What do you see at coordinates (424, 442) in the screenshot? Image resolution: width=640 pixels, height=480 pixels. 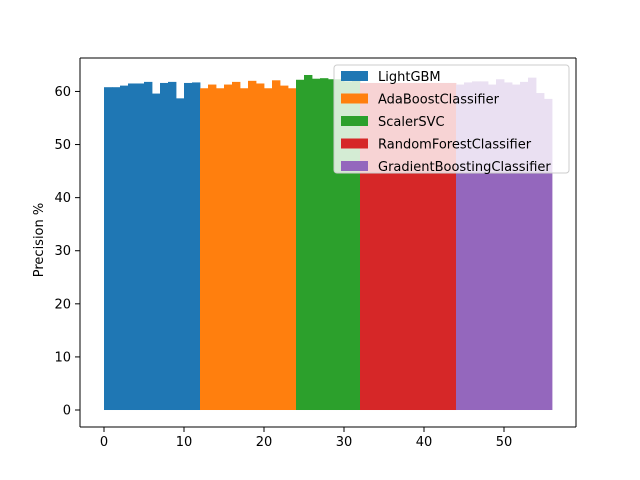 I see `x-tick-label: 40` at bounding box center [424, 442].